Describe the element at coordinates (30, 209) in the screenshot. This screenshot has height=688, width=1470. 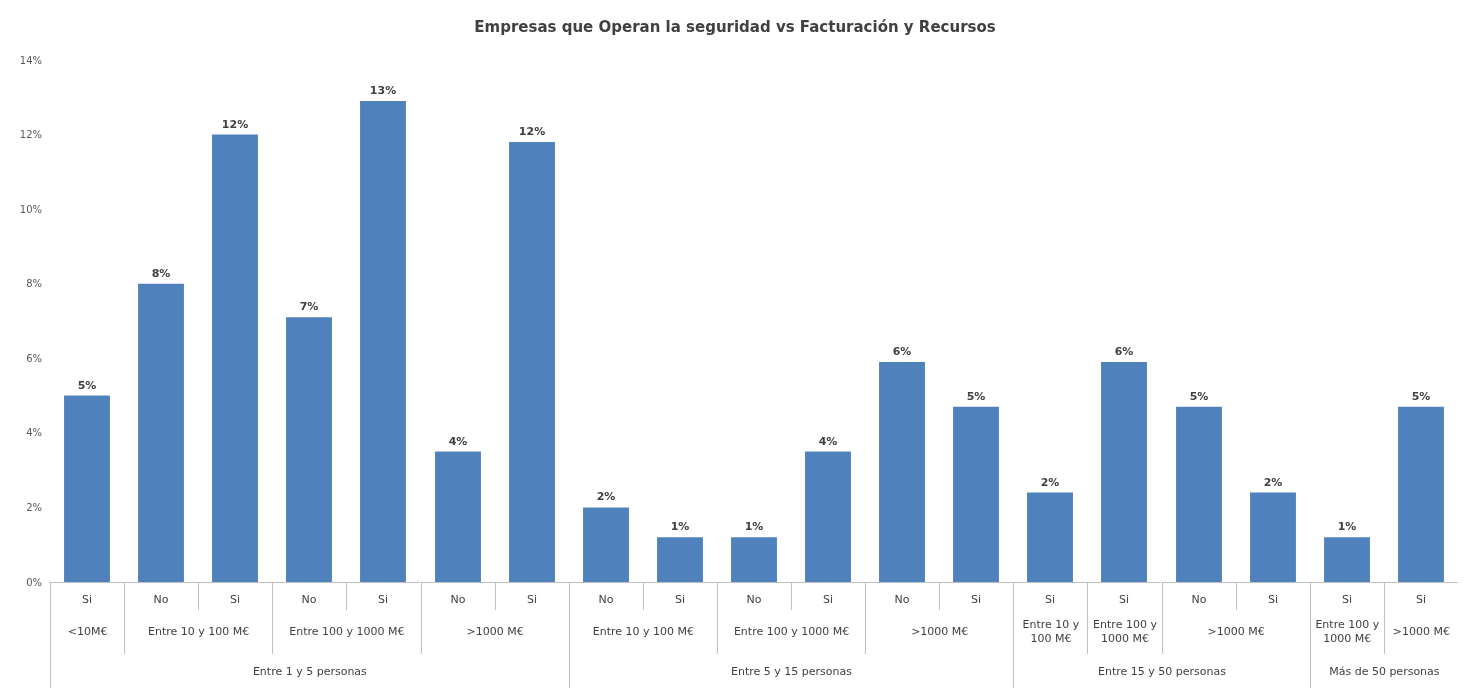
I see `y-tick-label: 10%` at that location.